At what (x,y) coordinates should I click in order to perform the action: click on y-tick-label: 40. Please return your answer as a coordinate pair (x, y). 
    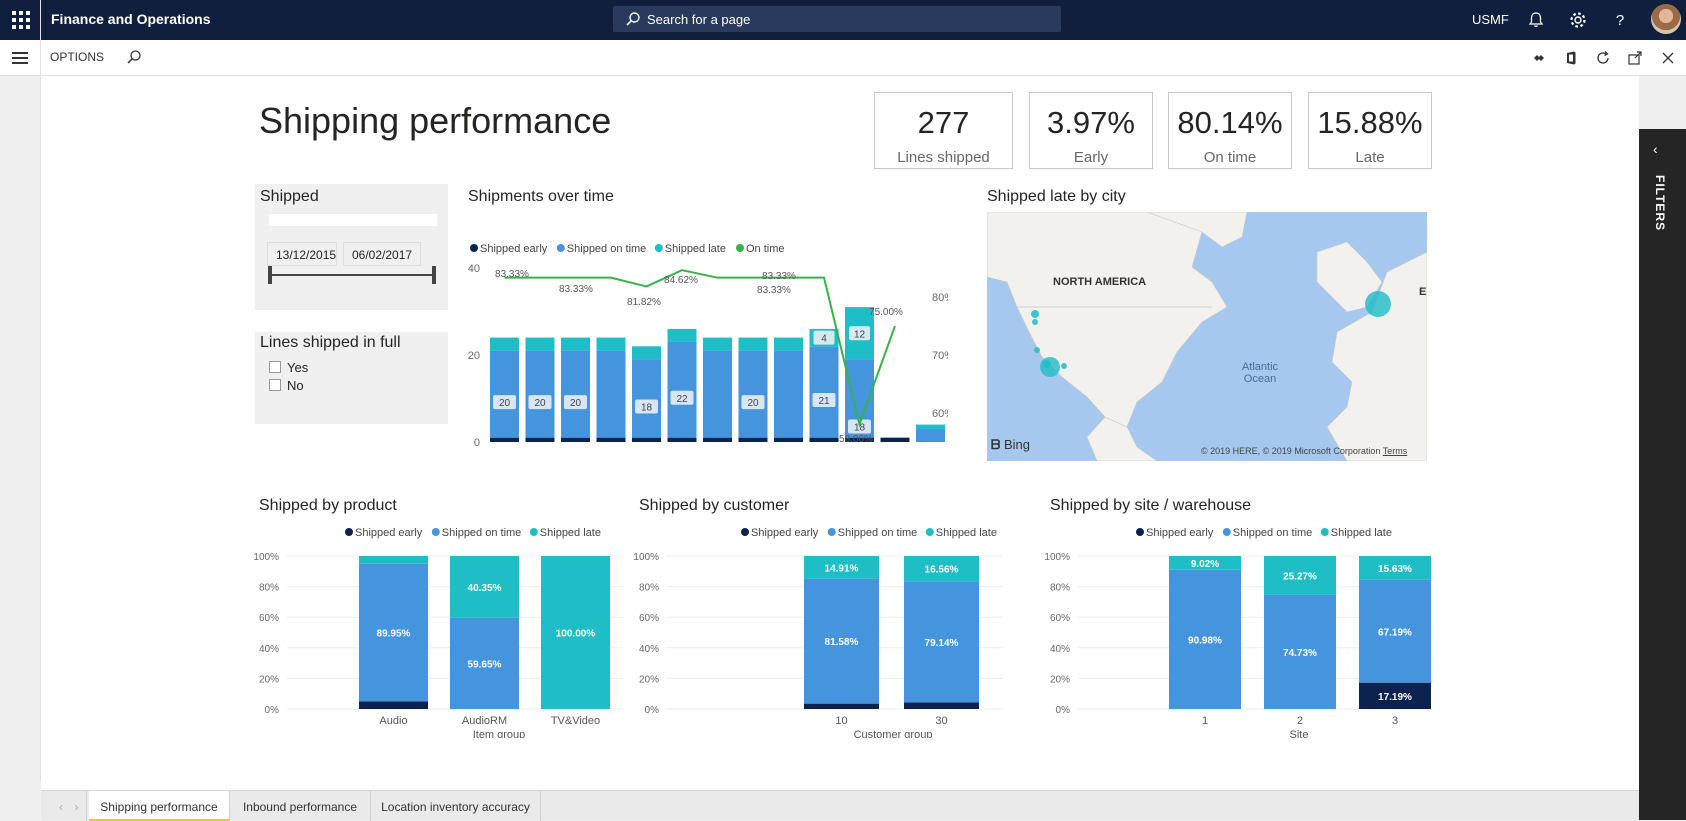
    Looking at the image, I should click on (474, 269).